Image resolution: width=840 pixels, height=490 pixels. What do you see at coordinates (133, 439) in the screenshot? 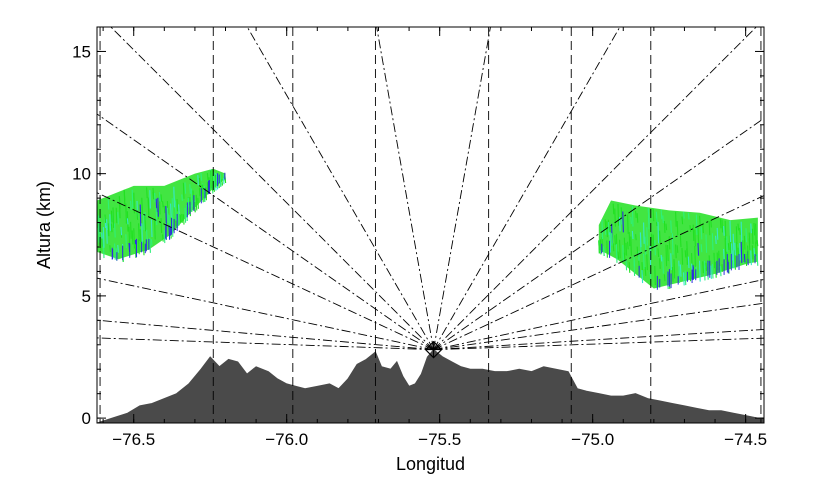
I see `x-tick-label: −76.5` at bounding box center [133, 439].